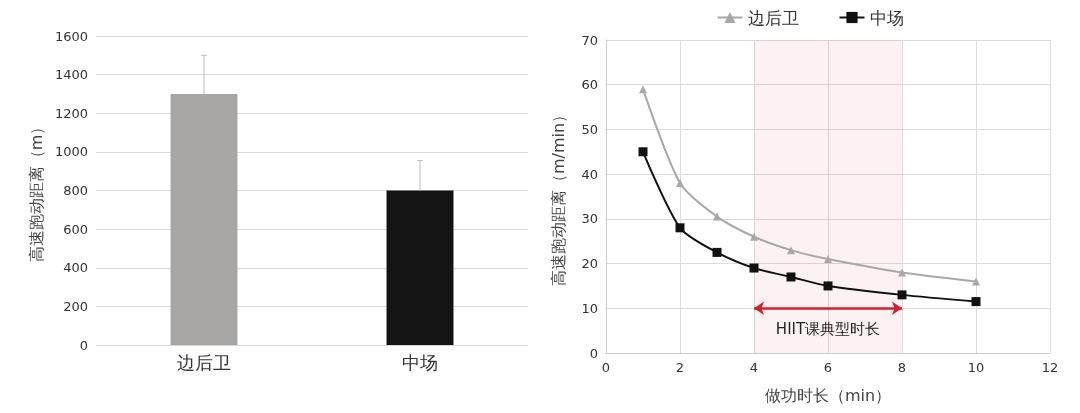 The width and height of the screenshot is (1080, 413). What do you see at coordinates (1050, 367) in the screenshot?
I see `x-tick-label: 12` at bounding box center [1050, 367].